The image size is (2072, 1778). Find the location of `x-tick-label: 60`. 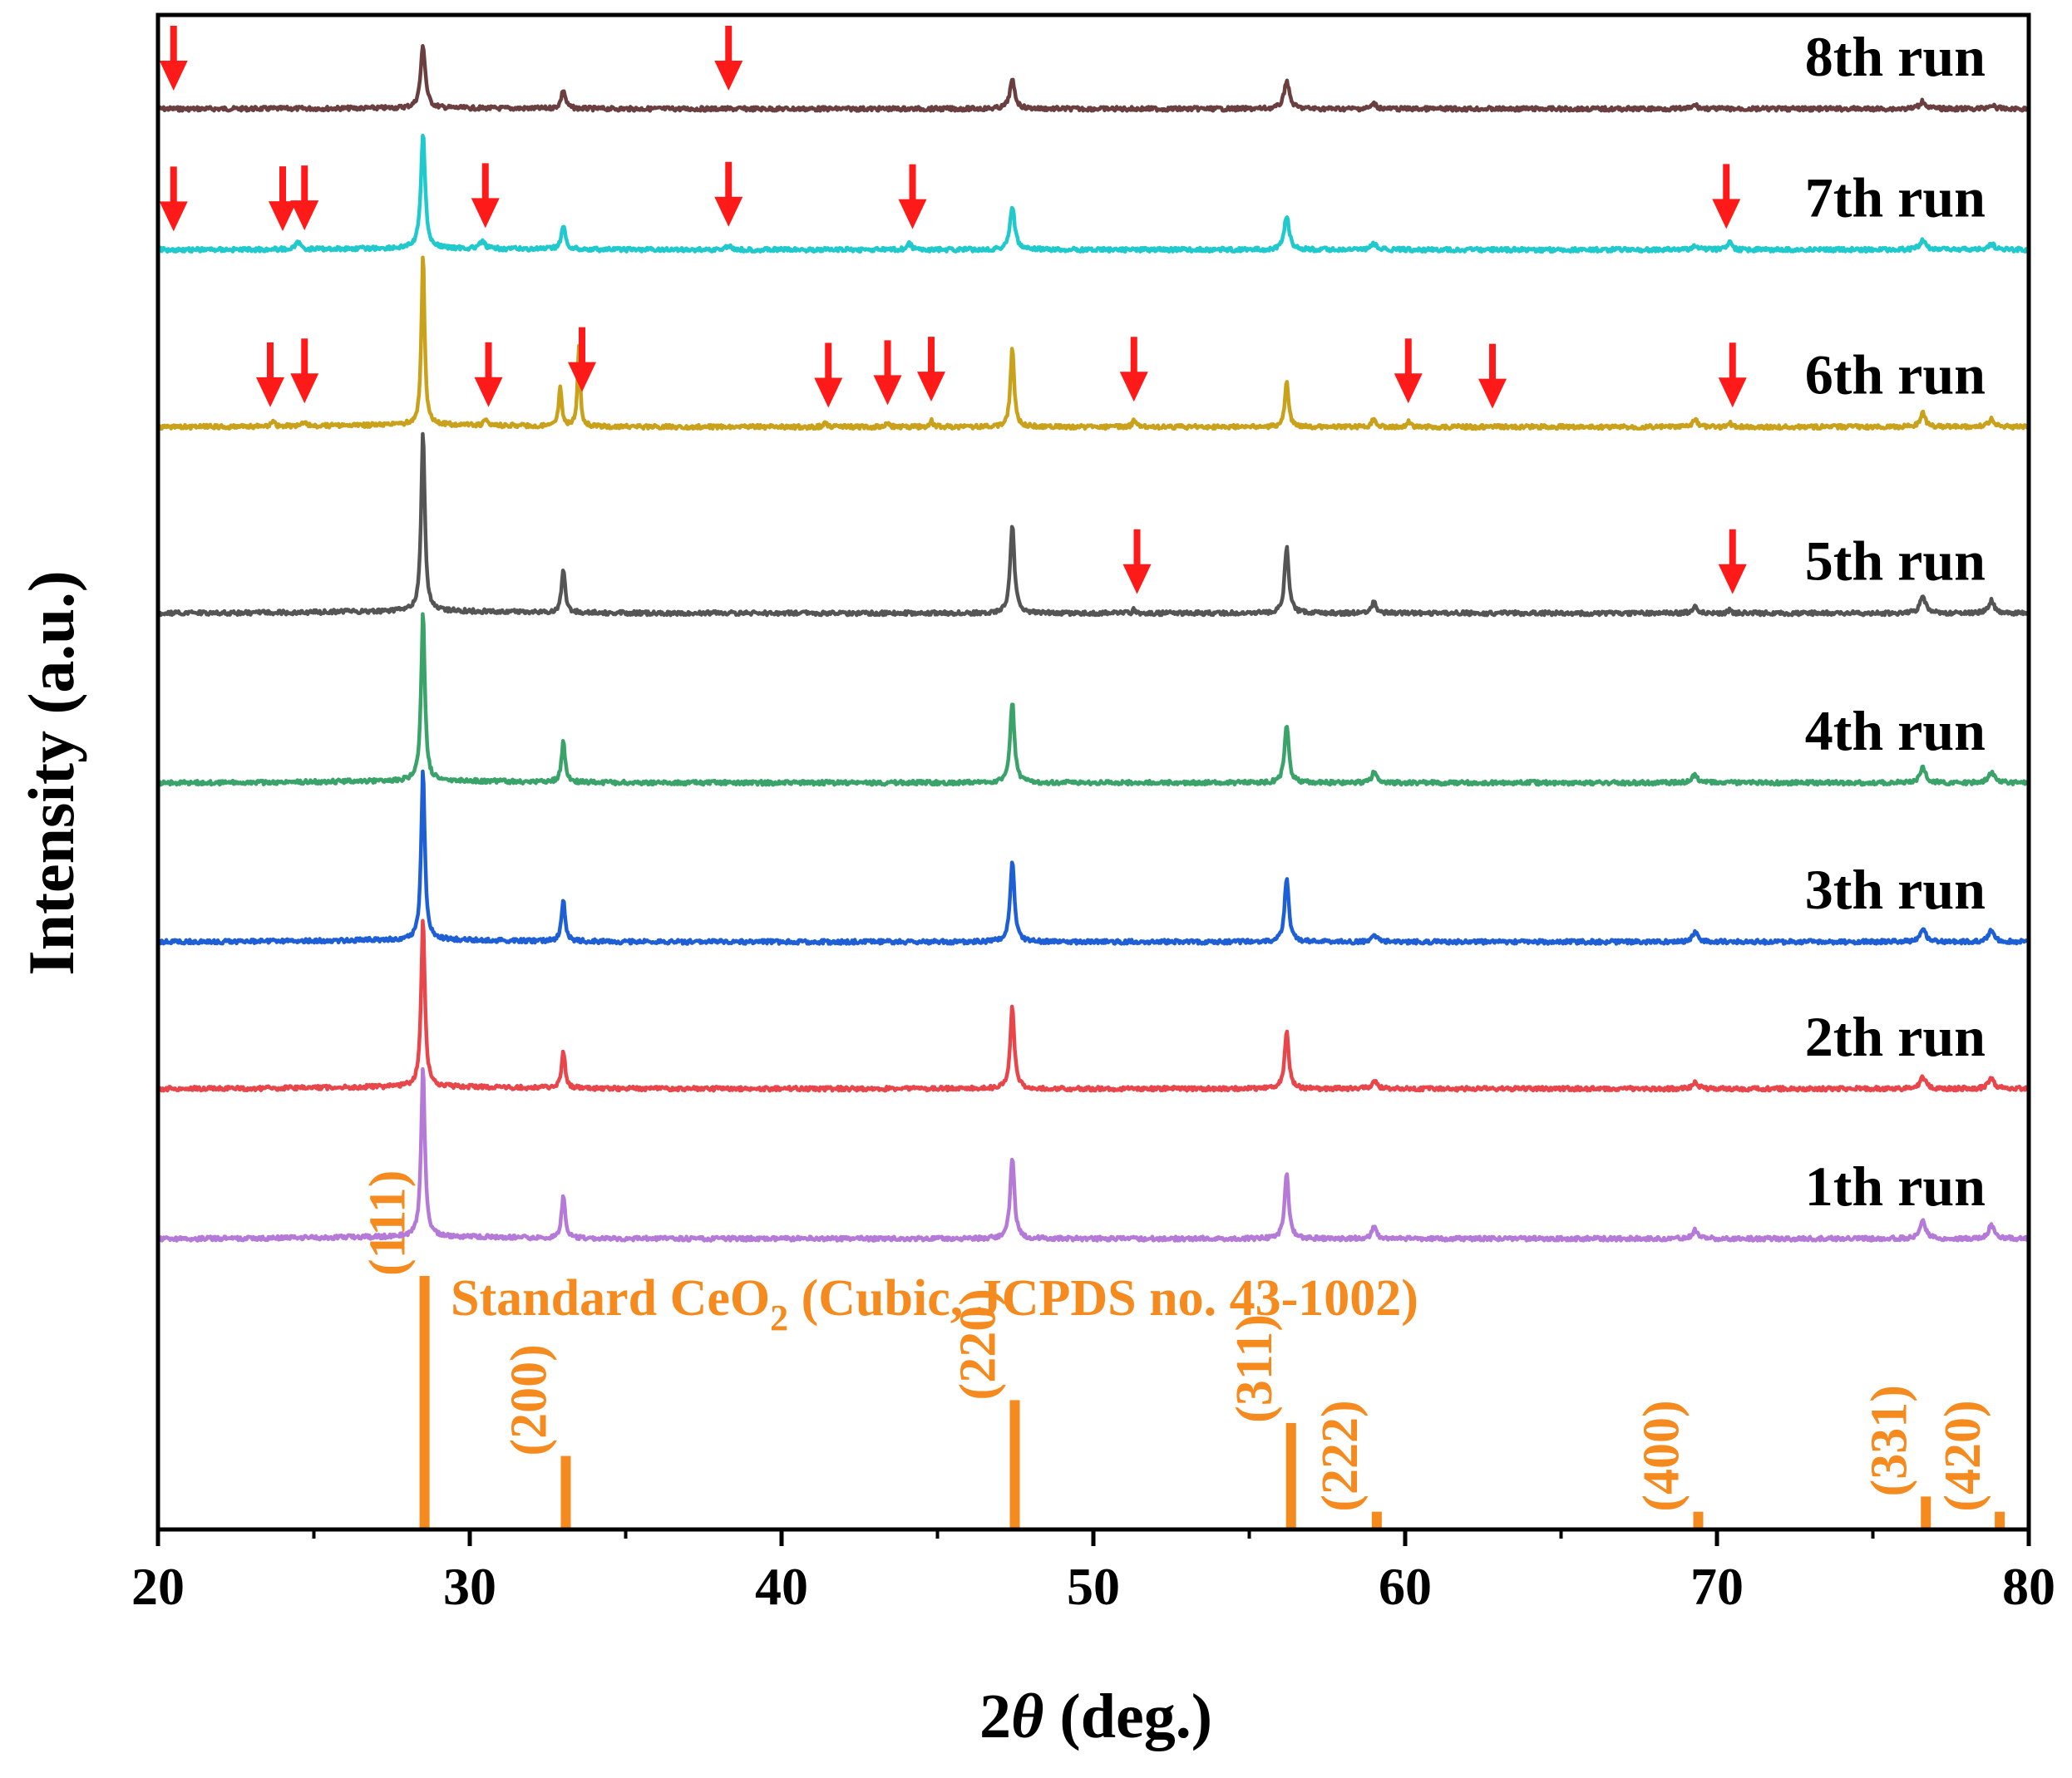

x-tick-label: 60 is located at coordinates (1405, 1586).